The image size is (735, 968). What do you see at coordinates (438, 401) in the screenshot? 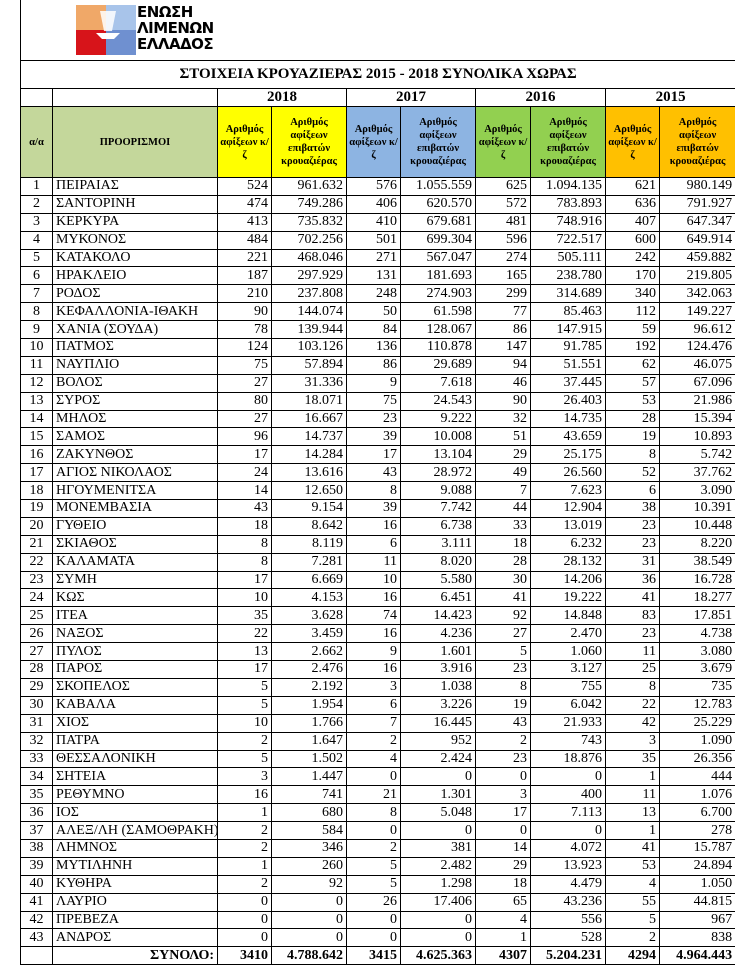
I see `passengers-2017-cell: 24.543` at bounding box center [438, 401].